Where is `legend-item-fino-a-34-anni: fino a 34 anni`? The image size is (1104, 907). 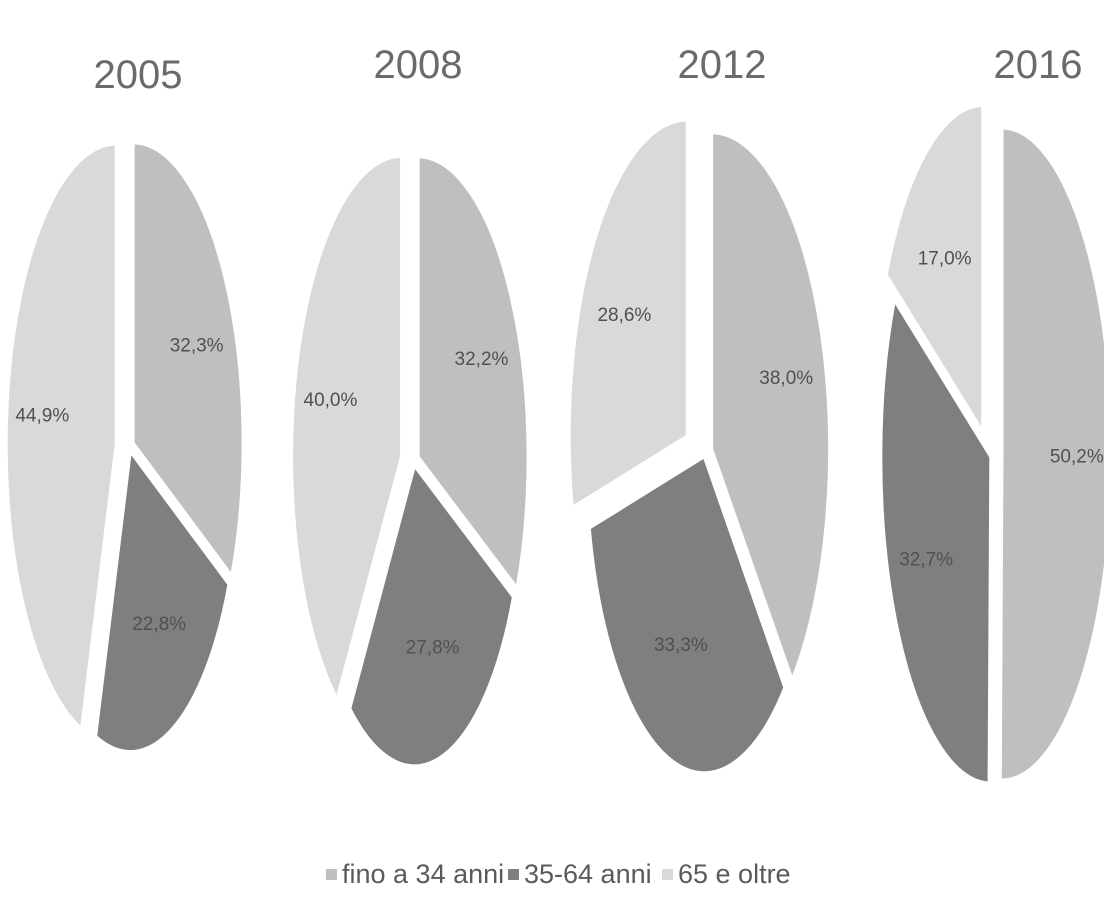 legend-item-fino-a-34-anni: fino a 34 anni is located at coordinates (415, 874).